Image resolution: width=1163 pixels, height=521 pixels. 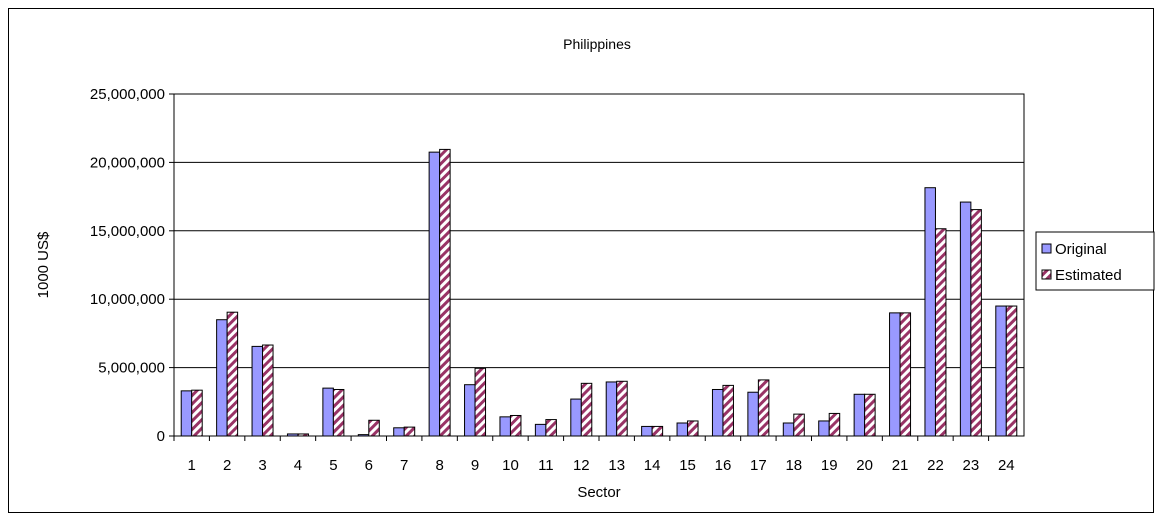 I want to click on x-tick-label: 2, so click(x=227, y=465).